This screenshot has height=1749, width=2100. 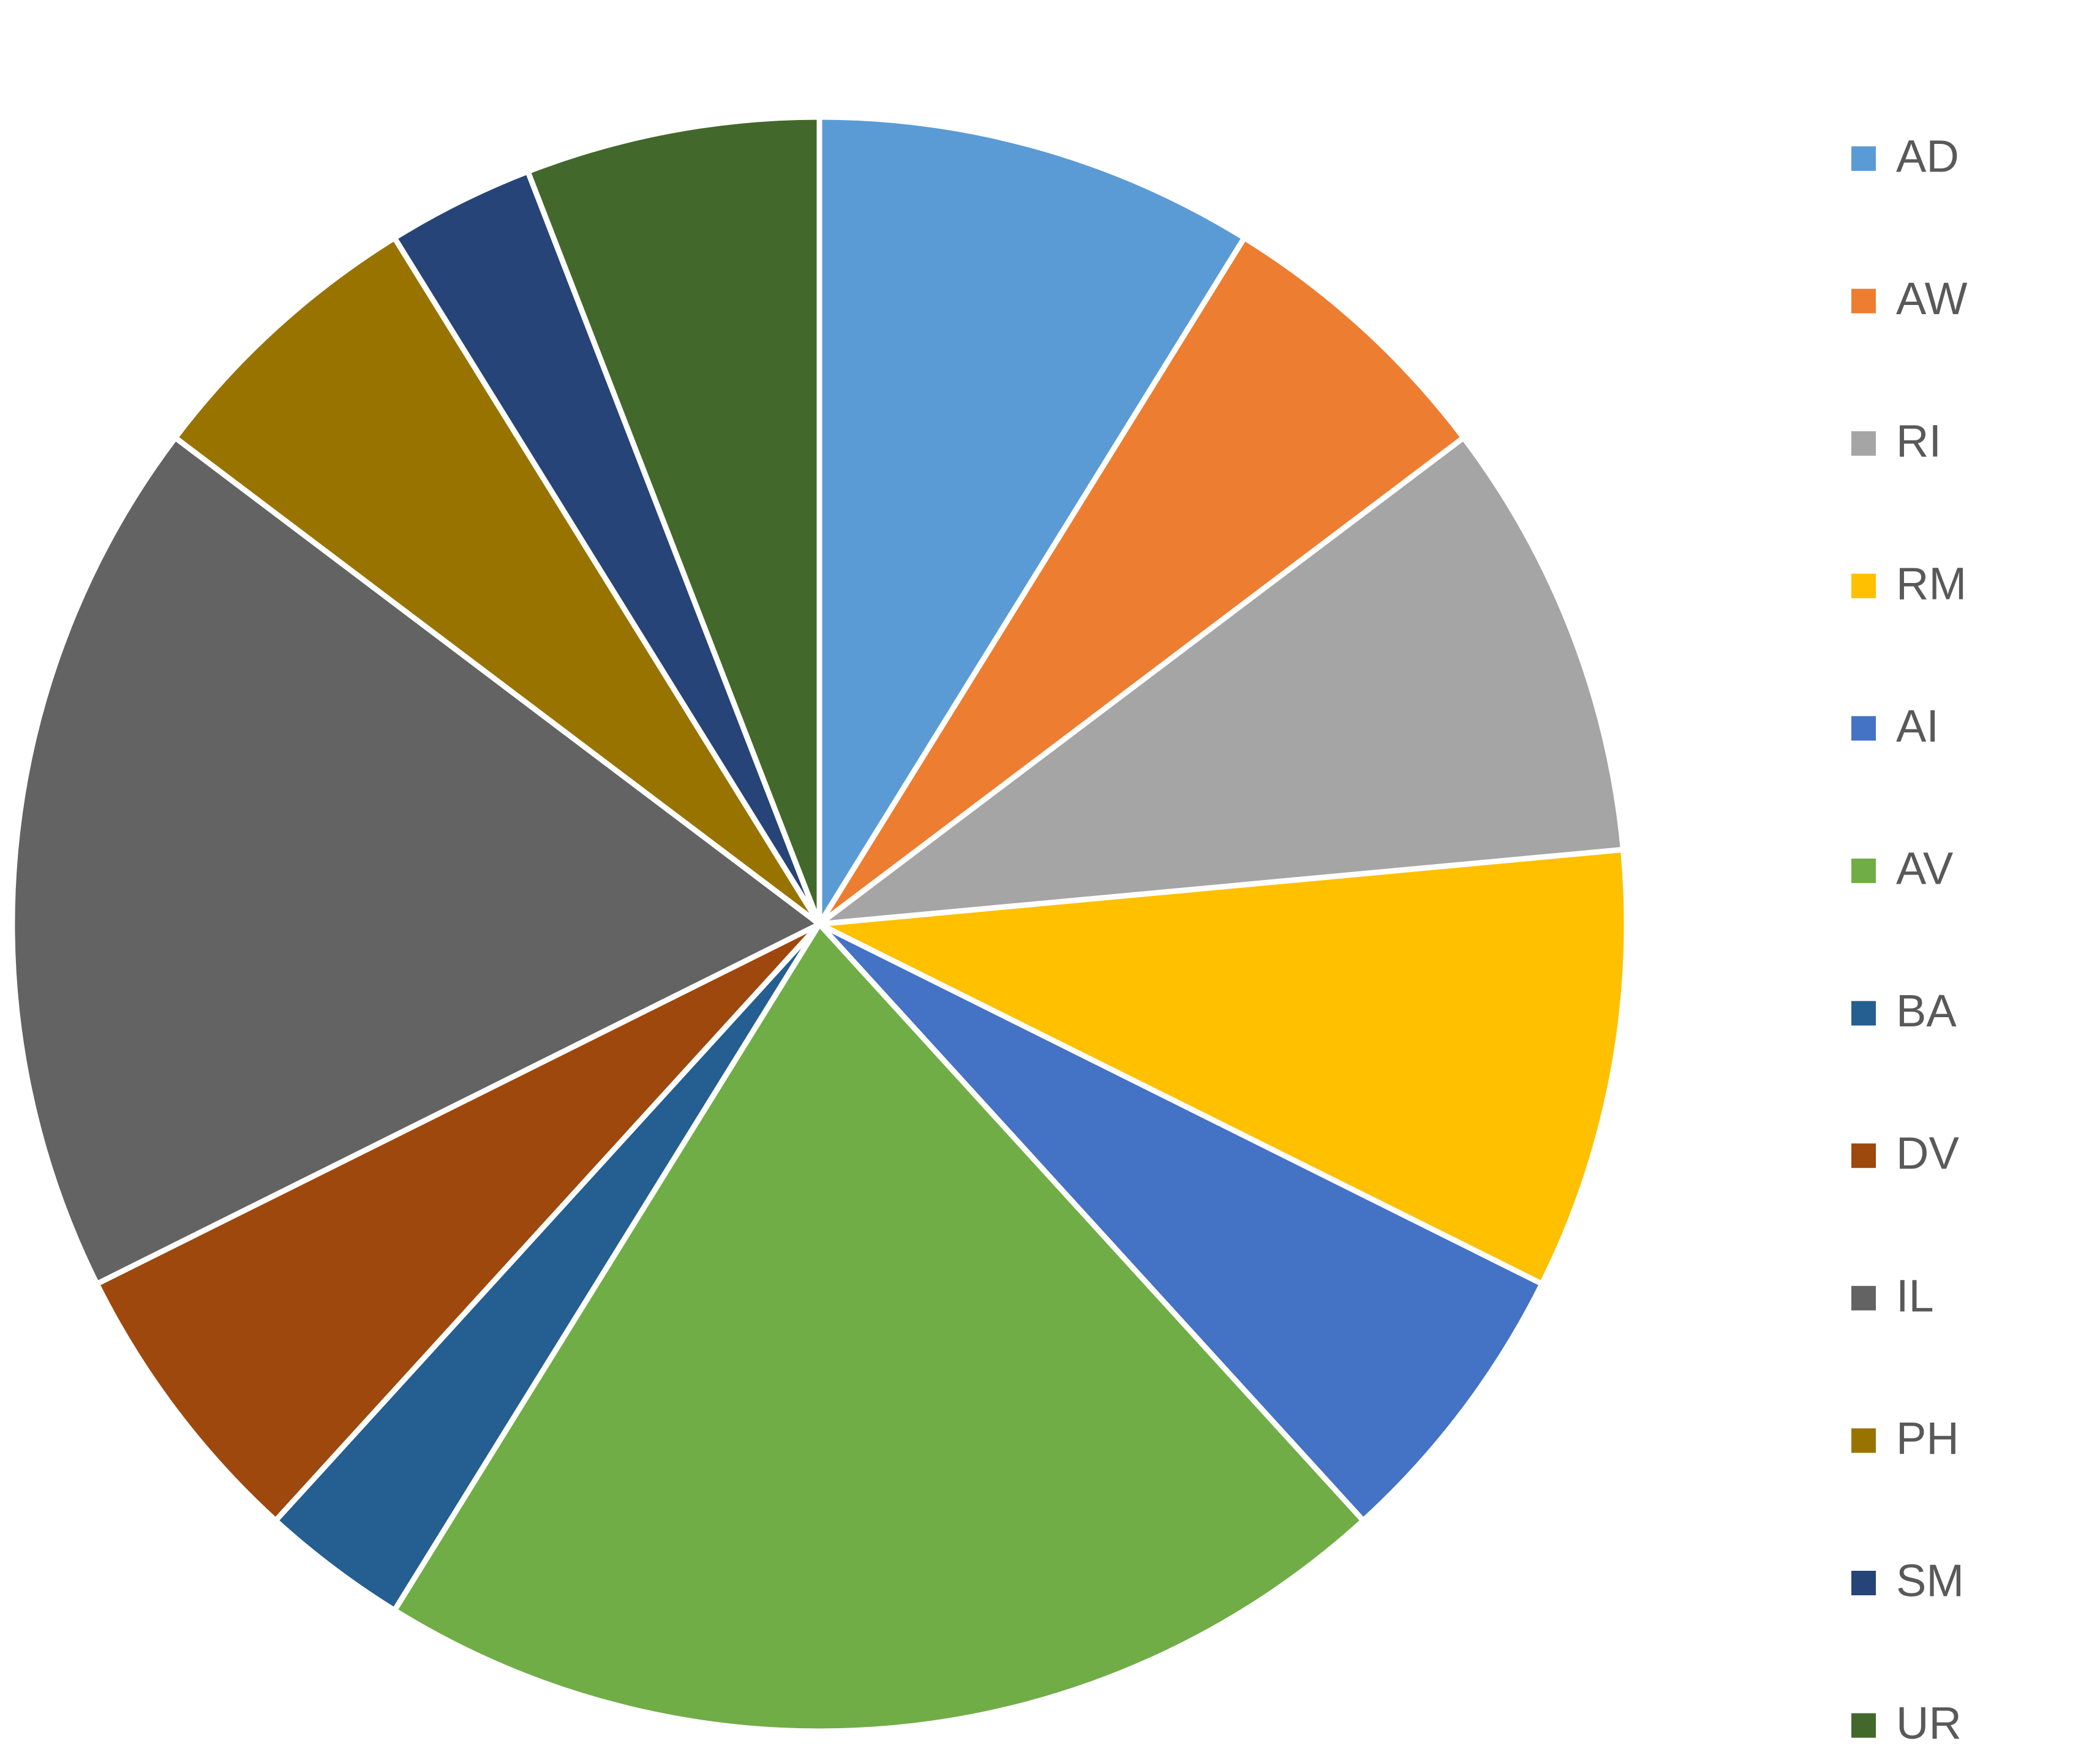 What do you see at coordinates (1927, 1438) in the screenshot?
I see `legend-label: PH` at bounding box center [1927, 1438].